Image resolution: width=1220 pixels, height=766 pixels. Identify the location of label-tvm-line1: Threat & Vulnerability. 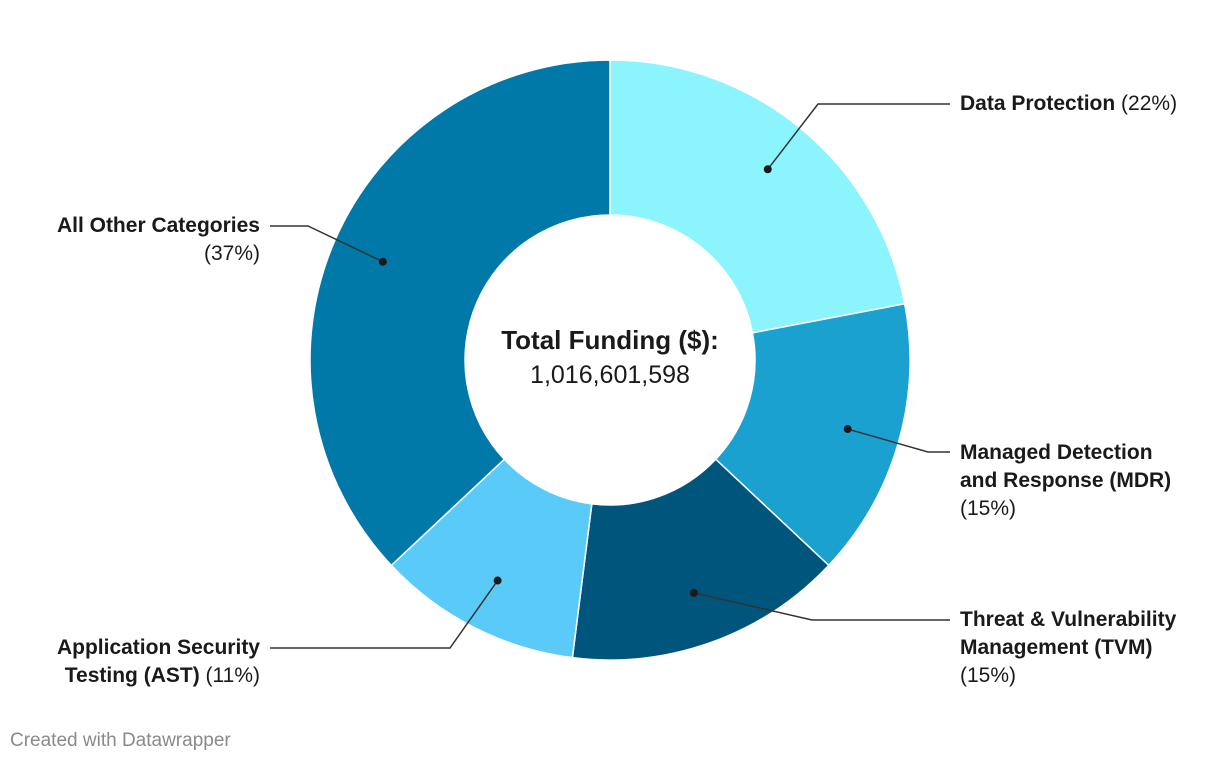
(1068, 619).